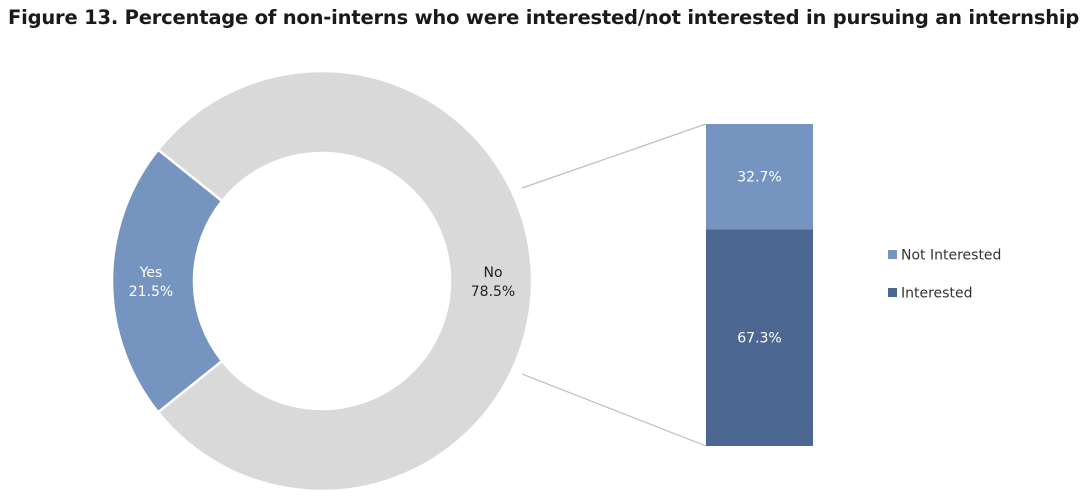 The height and width of the screenshot is (499, 1080). I want to click on bar-value-not-interested: 32.7%, so click(759, 178).